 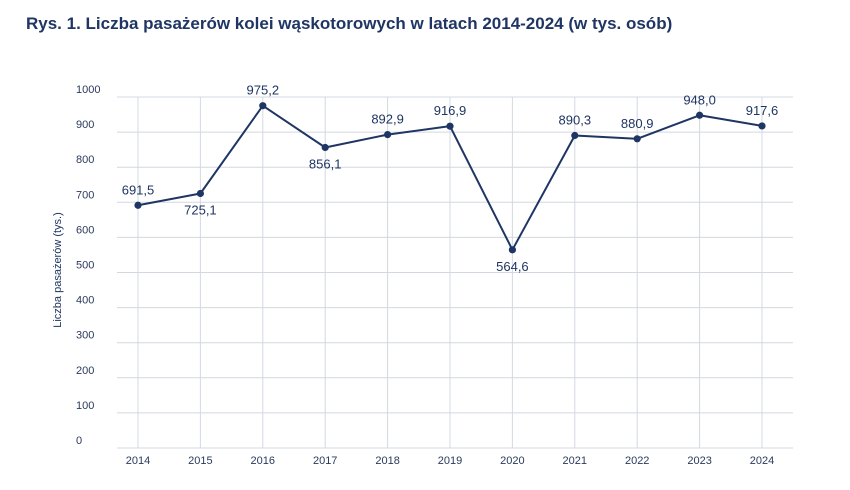 I want to click on data-label: 916,9, so click(x=450, y=110).